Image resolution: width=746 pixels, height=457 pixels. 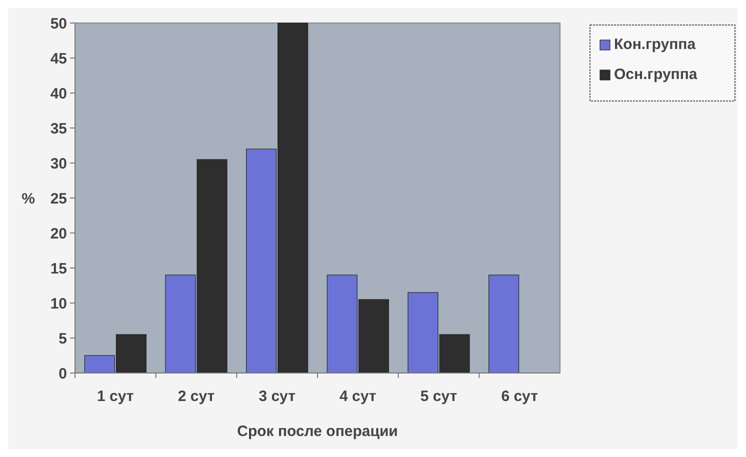 I want to click on legend-label: Осн.группа, so click(x=656, y=74).